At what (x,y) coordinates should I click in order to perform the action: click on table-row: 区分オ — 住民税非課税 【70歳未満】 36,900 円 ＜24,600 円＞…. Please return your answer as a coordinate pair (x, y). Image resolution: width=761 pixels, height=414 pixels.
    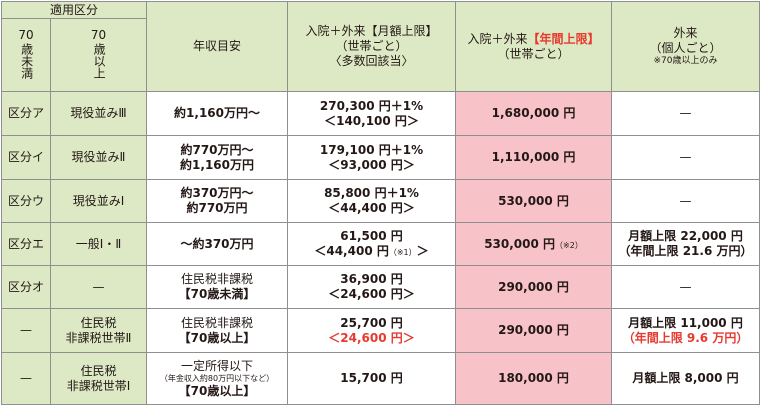
    Looking at the image, I should click on (381, 287).